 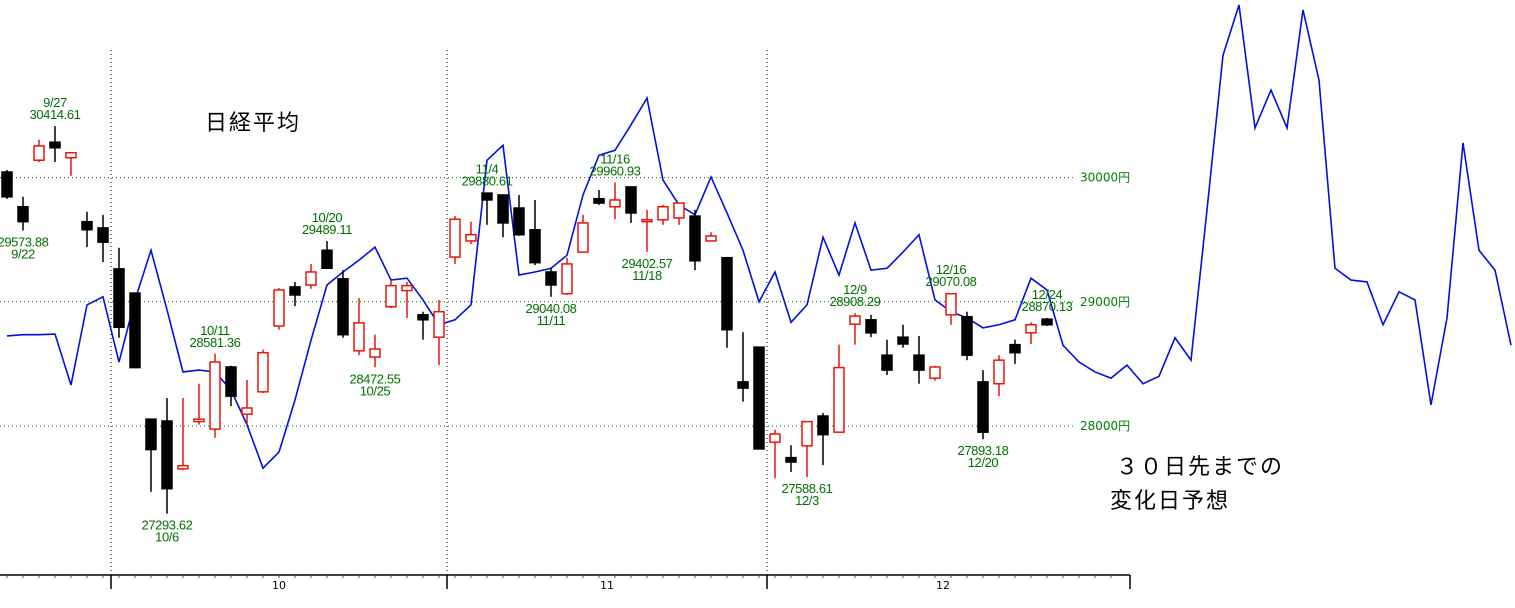 What do you see at coordinates (615, 158) in the screenshot?
I see `annotation-date: 11/16` at bounding box center [615, 158].